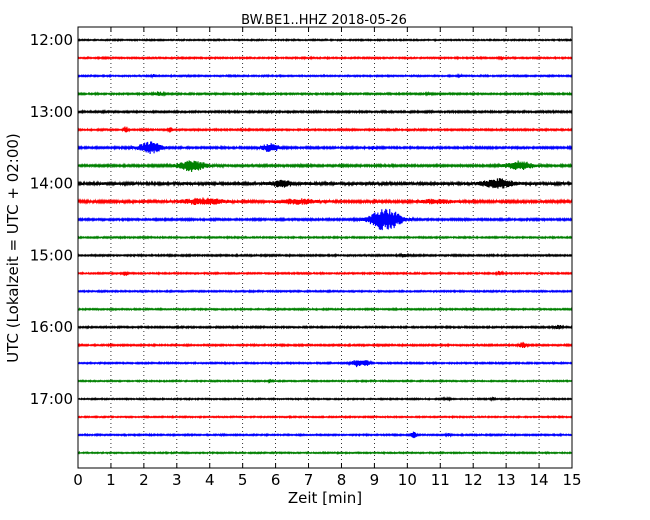 Image resolution: width=650 pixels, height=520 pixels. What do you see at coordinates (324, 20) in the screenshot?
I see `chart-title: BW.BE1..HHZ 2018-05-26` at bounding box center [324, 20].